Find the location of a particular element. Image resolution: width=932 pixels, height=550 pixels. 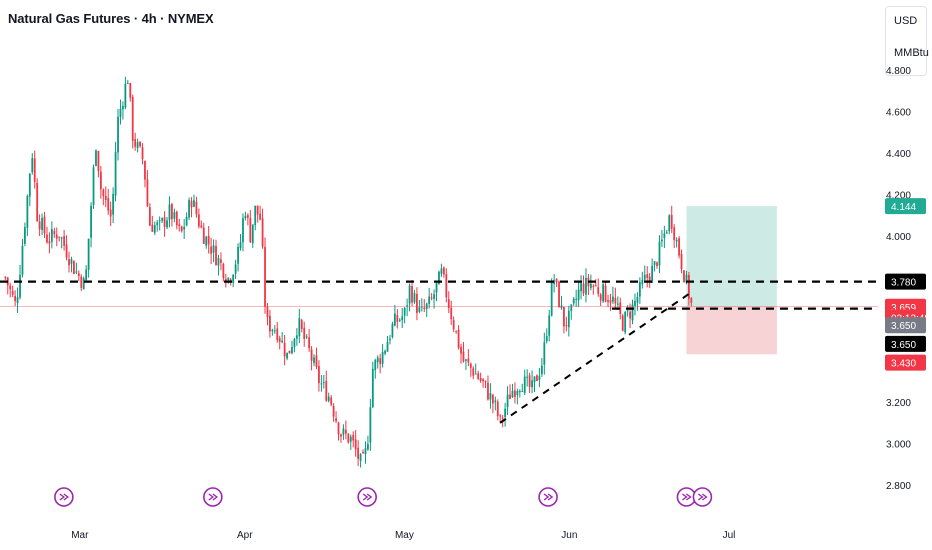

event-icon-glyph is located at coordinates (548, 497).